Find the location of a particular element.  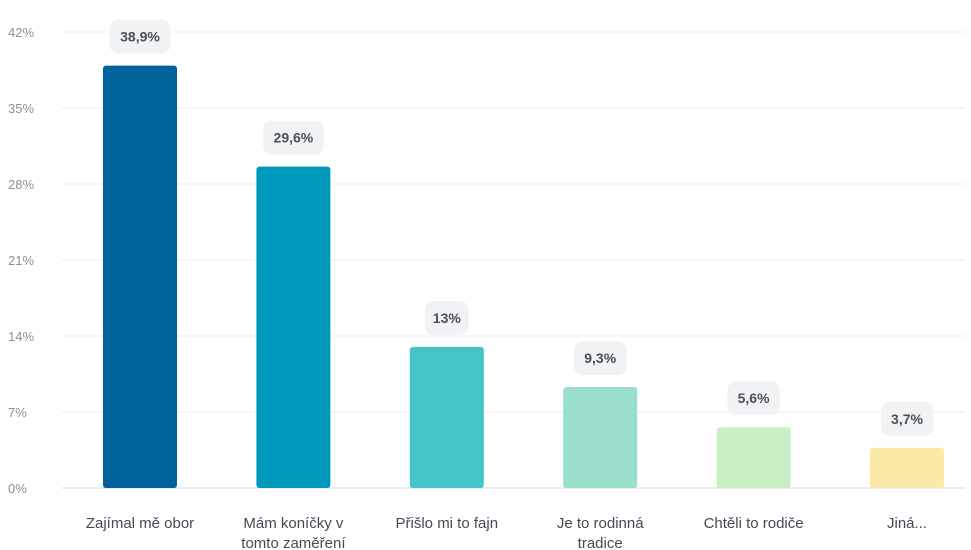

value-label-text: 5,6% is located at coordinates (754, 398).